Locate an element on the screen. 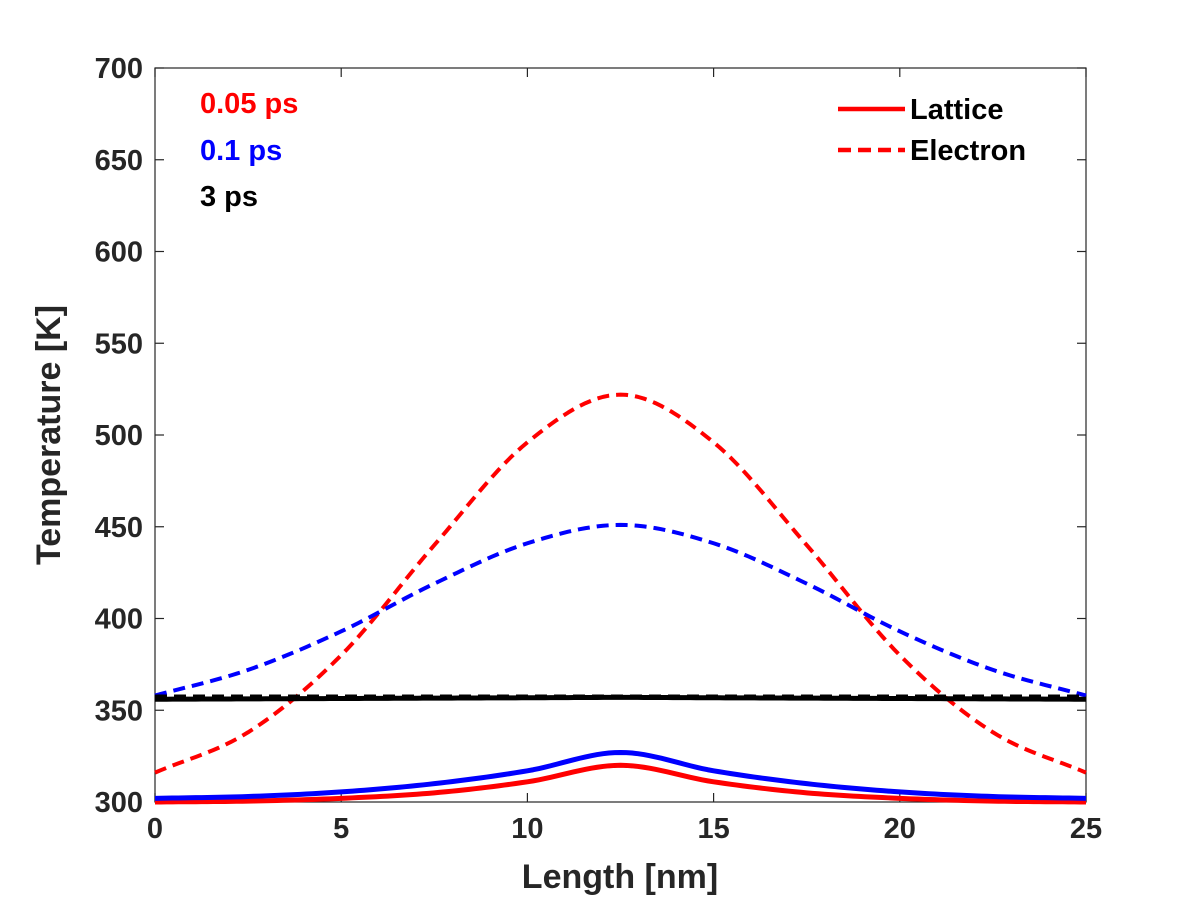 Image resolution: width=1200 pixels, height=900 pixels. legend: Lattice Electron is located at coordinates (932, 130).